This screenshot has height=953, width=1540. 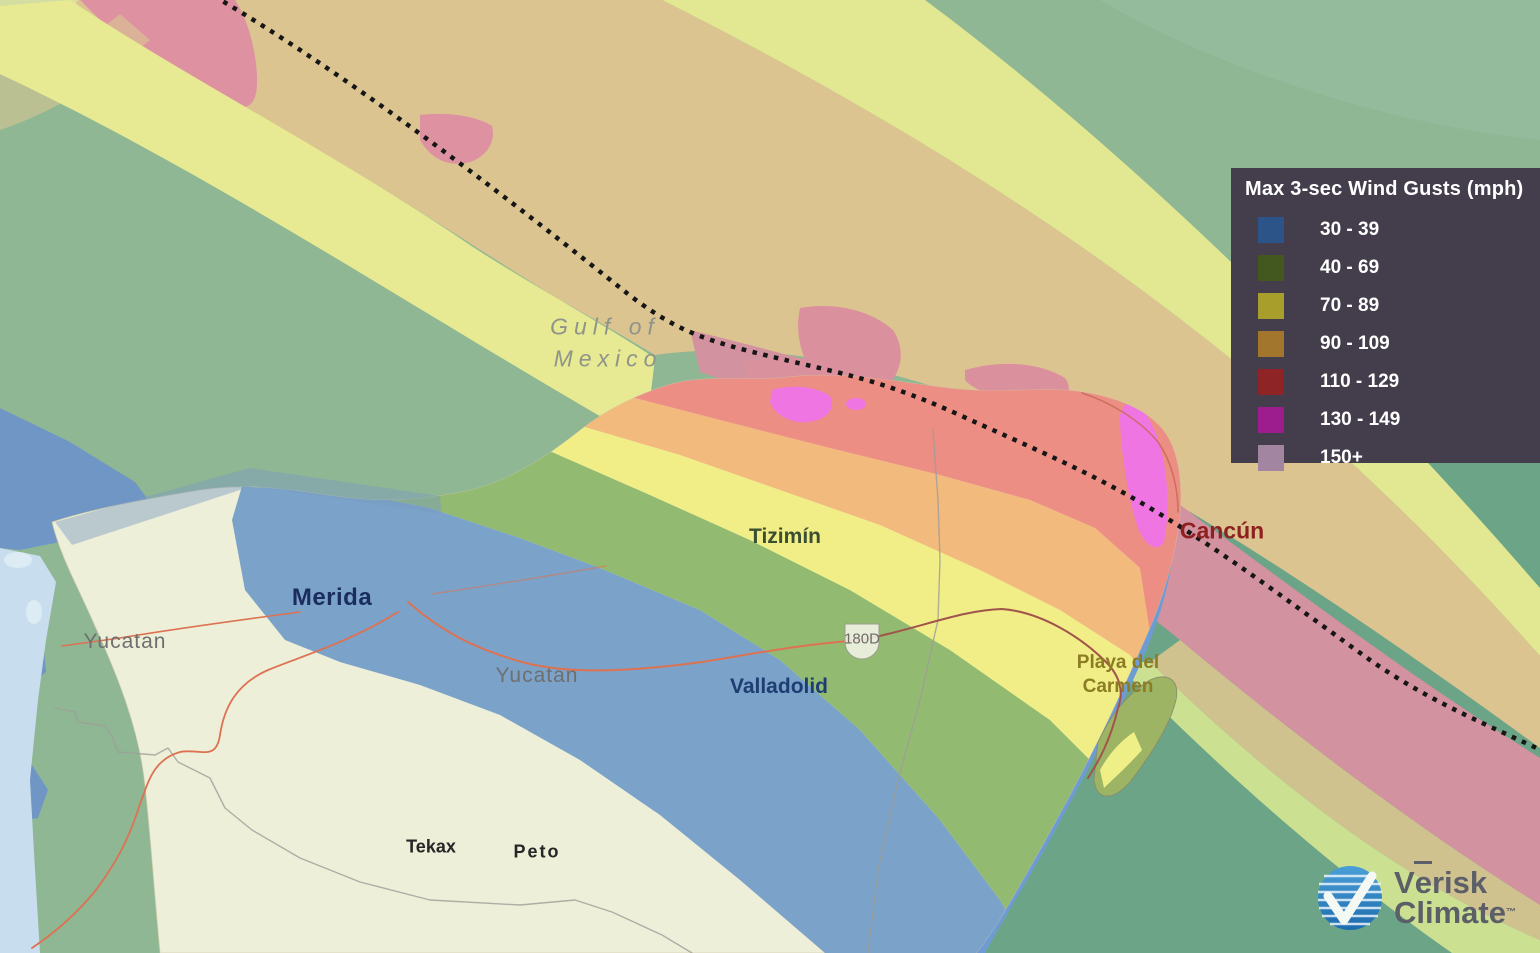 What do you see at coordinates (1392, 230) in the screenshot?
I see `legend-row-0: 30 - 39` at bounding box center [1392, 230].